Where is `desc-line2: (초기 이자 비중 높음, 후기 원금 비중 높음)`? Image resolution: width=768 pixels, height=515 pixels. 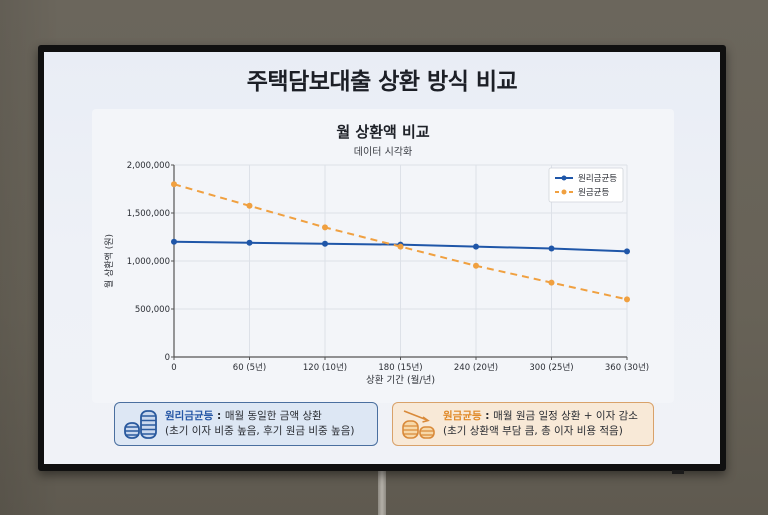 desc-line2: (초기 이자 비중 높음, 후기 원금 비중 높음) is located at coordinates (260, 431).